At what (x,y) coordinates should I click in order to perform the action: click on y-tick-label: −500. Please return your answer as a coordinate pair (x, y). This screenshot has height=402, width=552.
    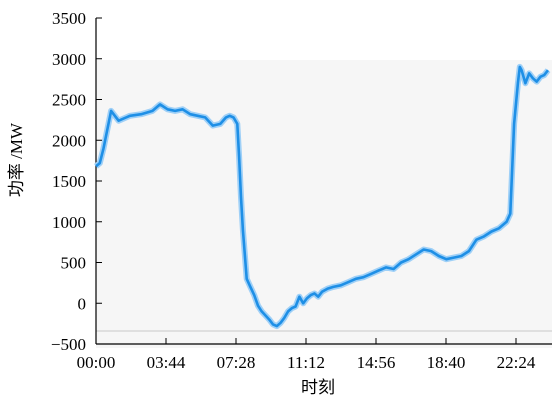
    Looking at the image, I should click on (68, 344).